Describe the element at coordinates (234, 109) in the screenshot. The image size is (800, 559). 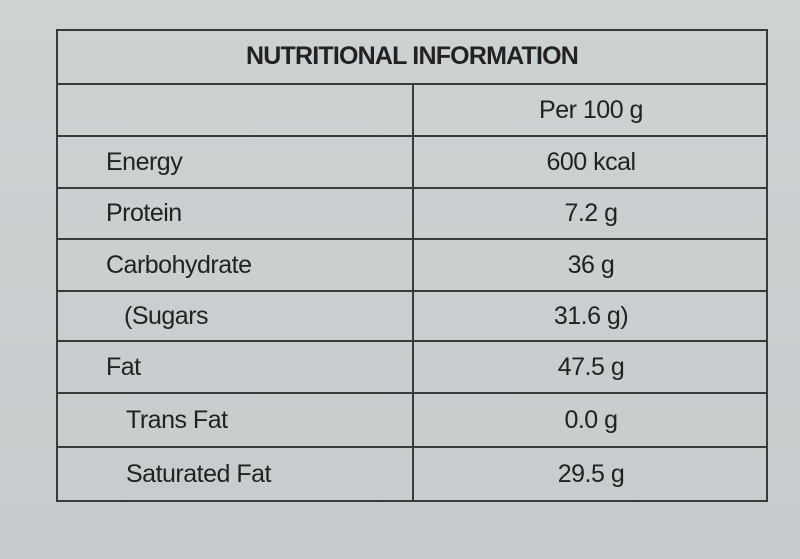
I see `header-empty-cell` at that location.